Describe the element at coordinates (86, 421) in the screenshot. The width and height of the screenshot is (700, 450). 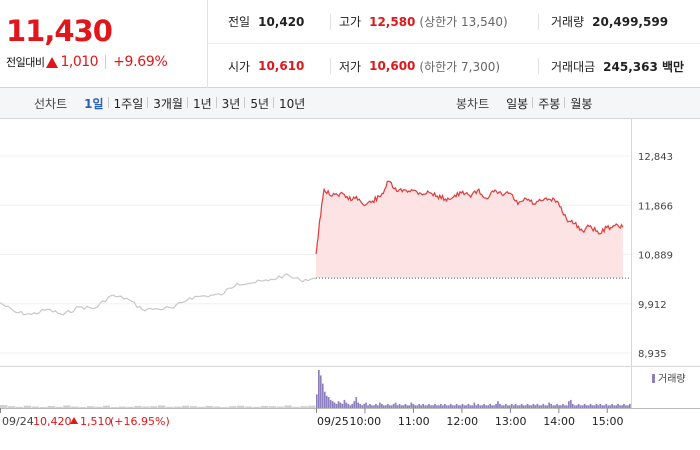
I see `prev-day-info: 09/24 10,420 1,510 (+16.95%)` at that location.